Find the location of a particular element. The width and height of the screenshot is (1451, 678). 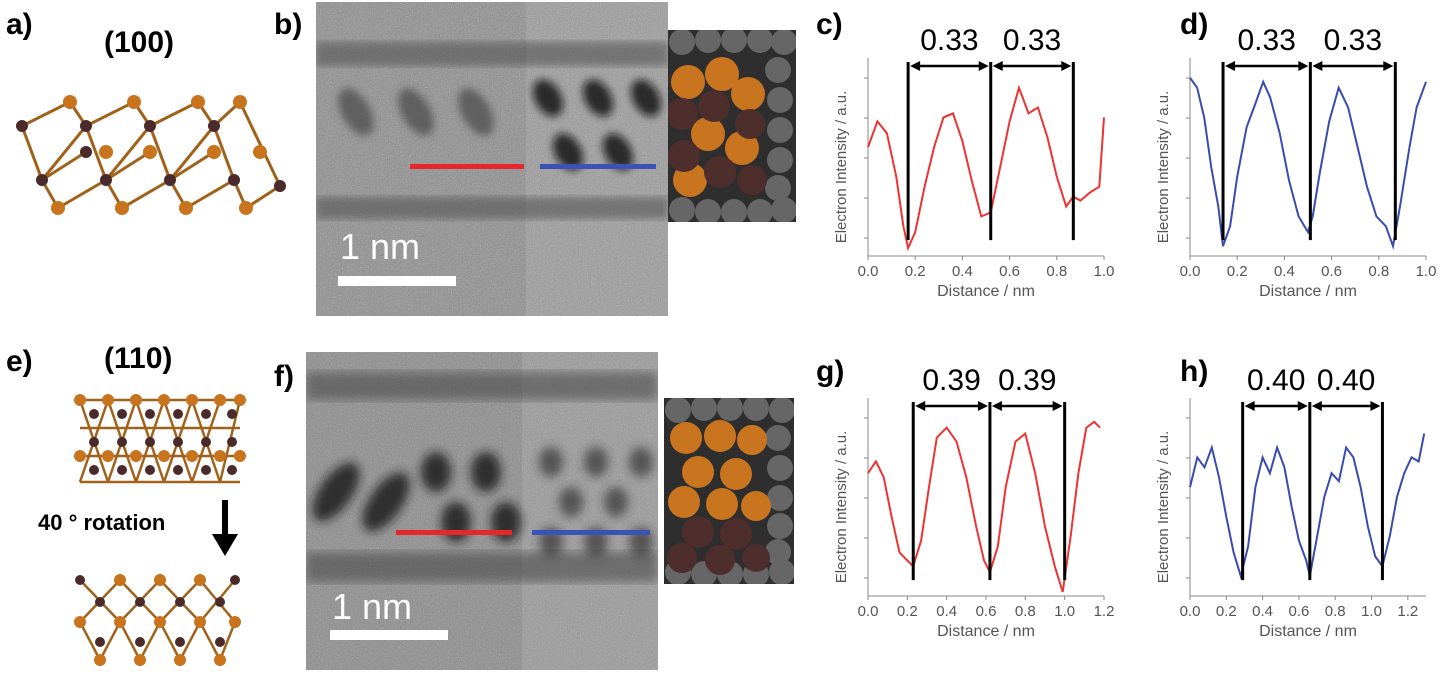

rotation-arrow-icon is located at coordinates (225, 528).